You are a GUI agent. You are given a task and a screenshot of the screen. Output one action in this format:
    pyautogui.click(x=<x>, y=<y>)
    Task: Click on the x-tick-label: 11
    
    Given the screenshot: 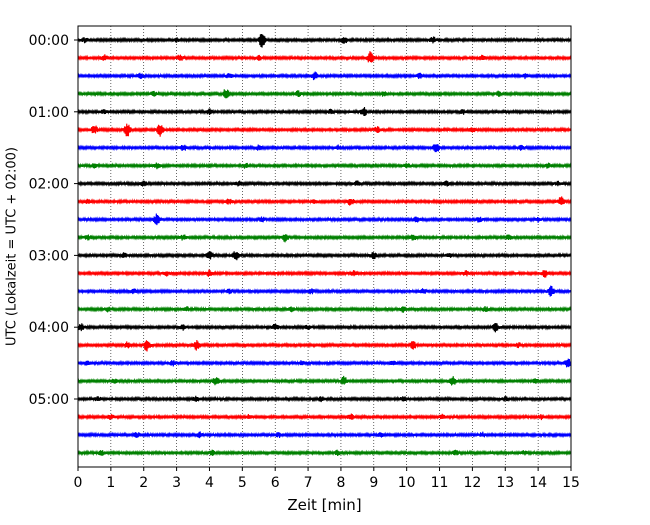 What is the action you would take?
    pyautogui.click(x=440, y=483)
    